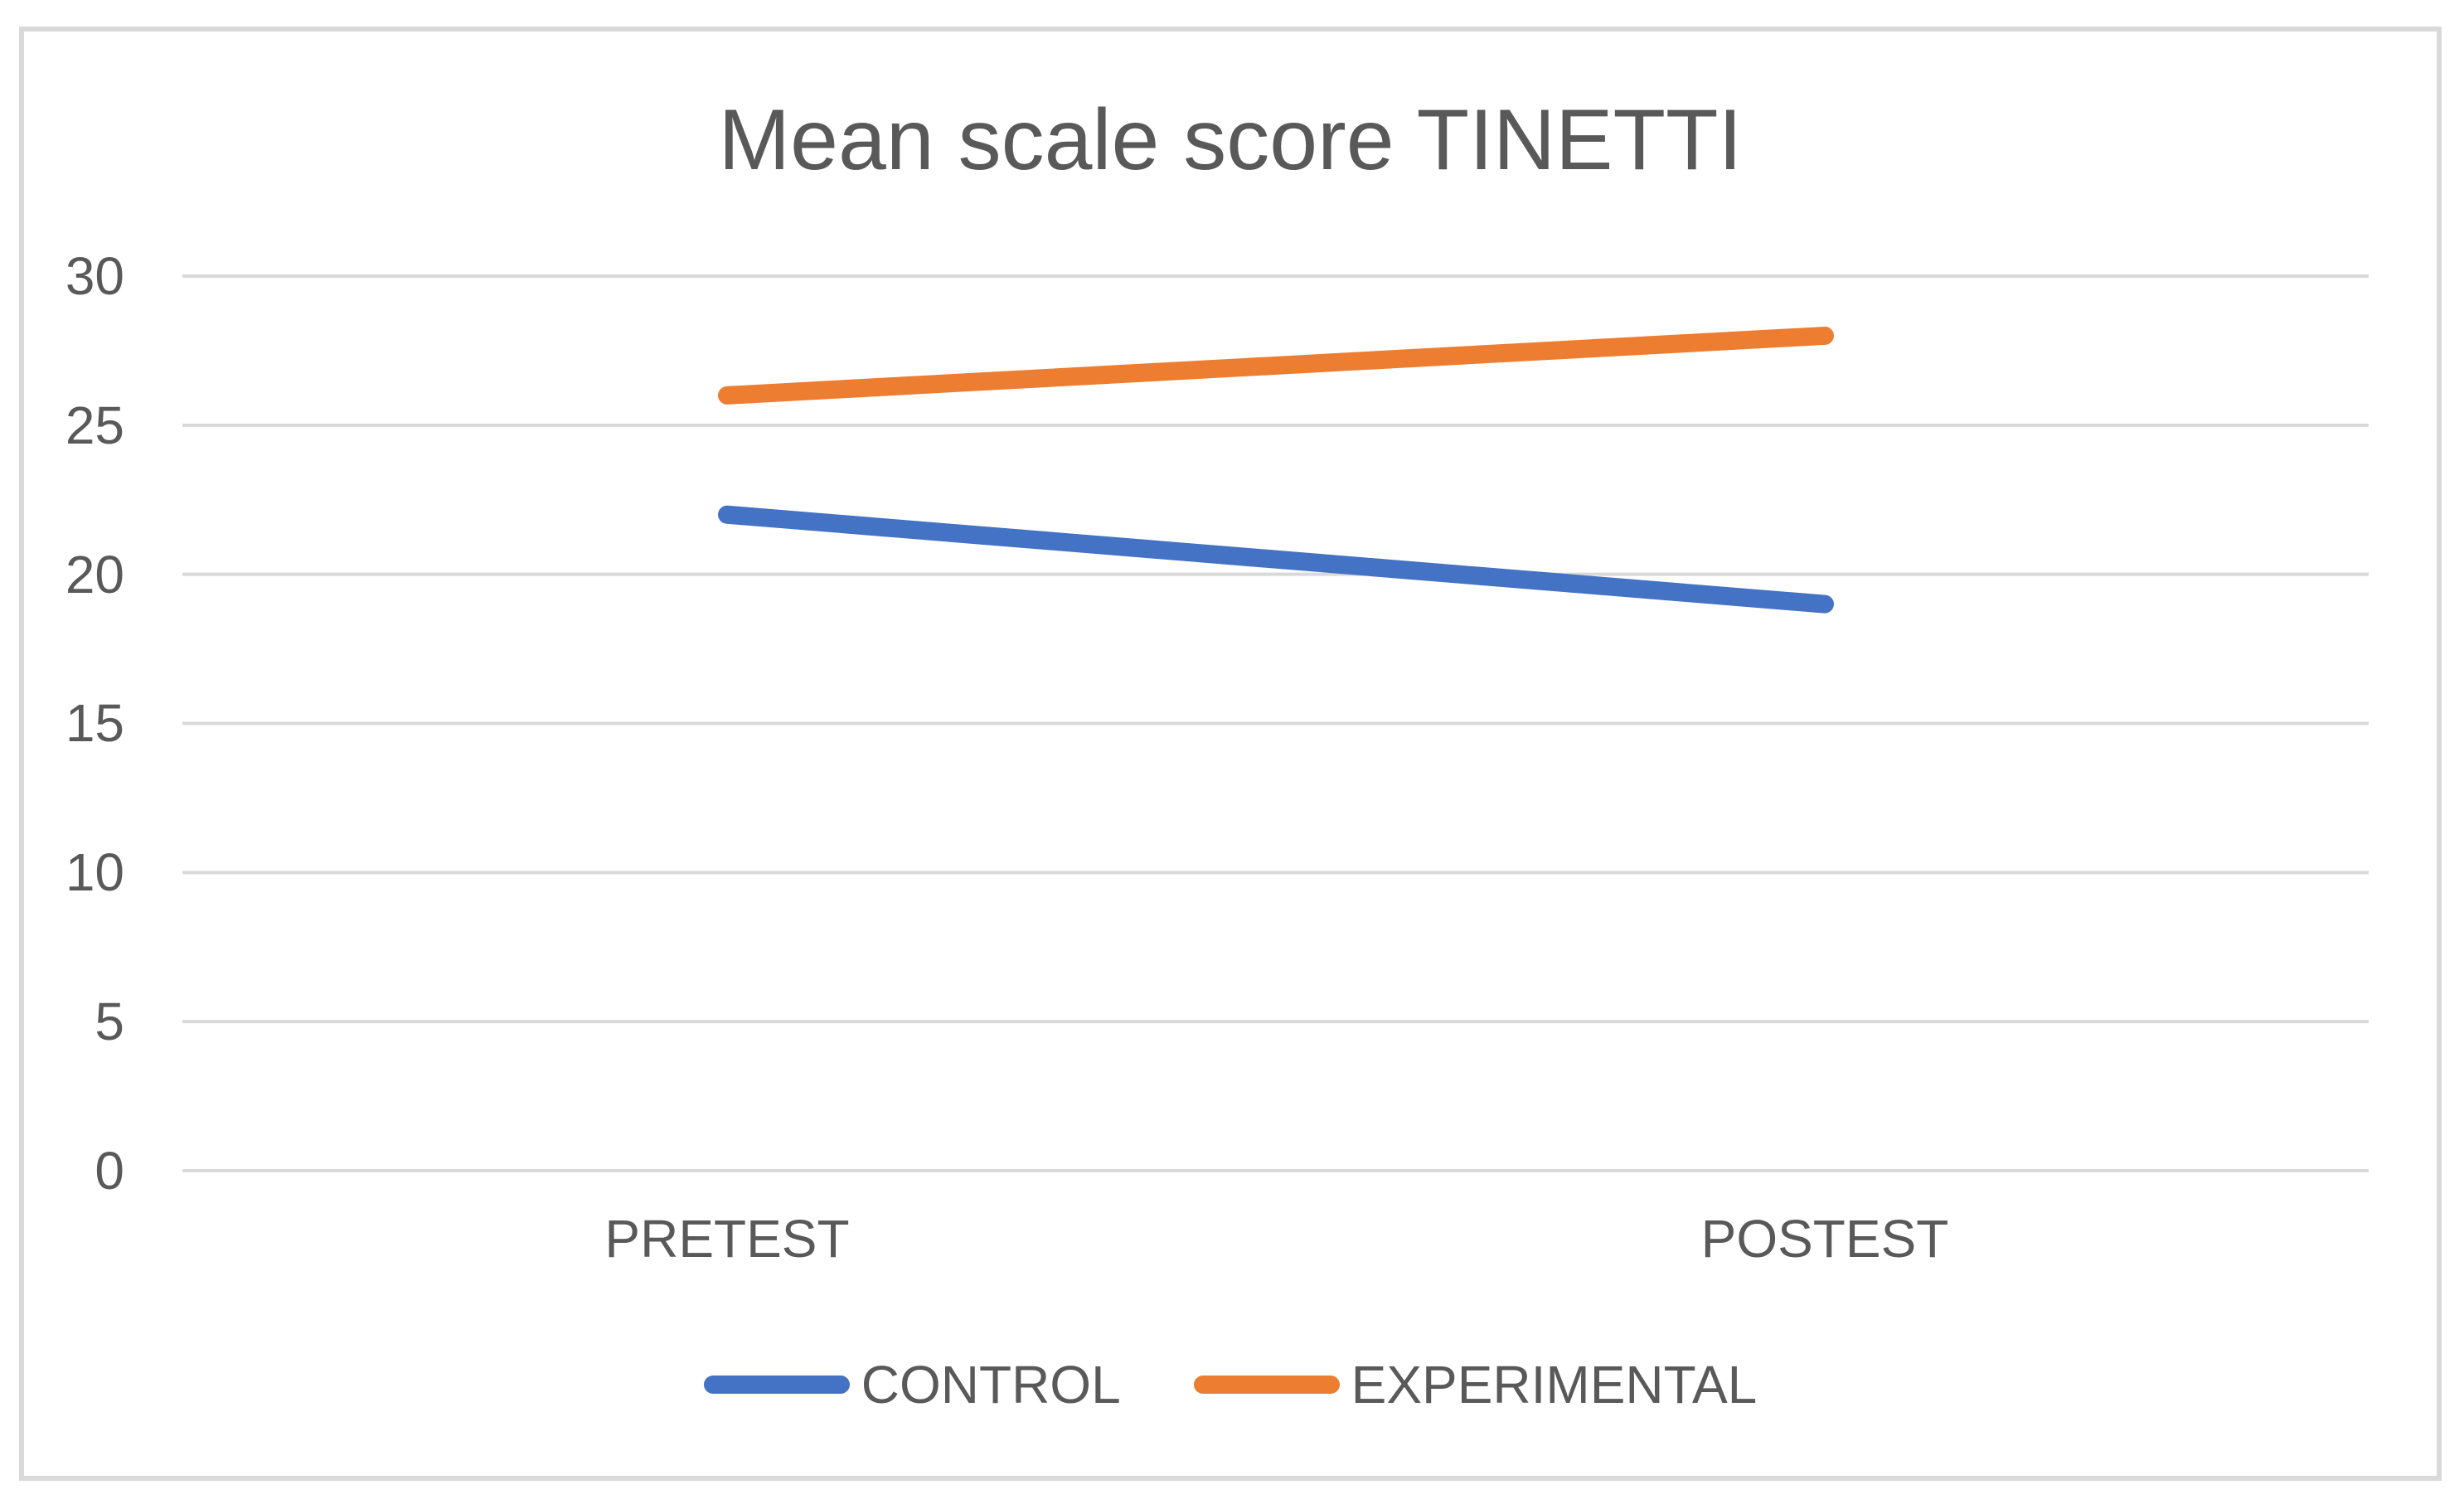 The width and height of the screenshot is (2464, 1509). What do you see at coordinates (94, 425) in the screenshot?
I see `y-axis-tick-label: 25` at bounding box center [94, 425].